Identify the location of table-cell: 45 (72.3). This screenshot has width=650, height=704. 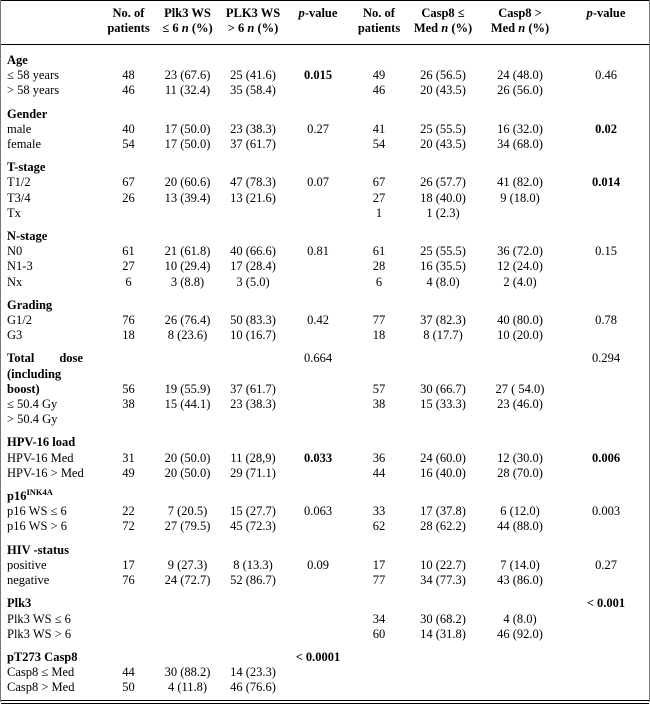
(253, 526).